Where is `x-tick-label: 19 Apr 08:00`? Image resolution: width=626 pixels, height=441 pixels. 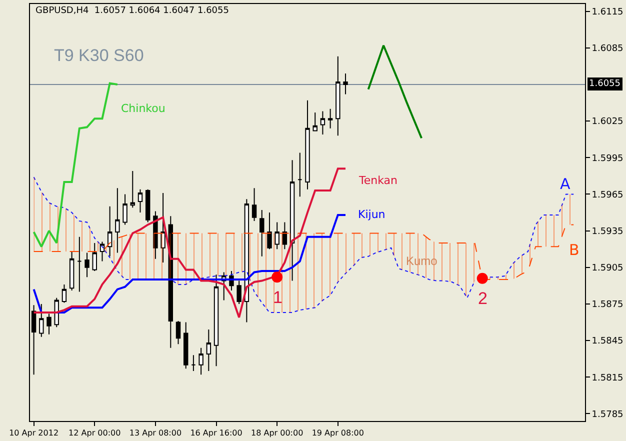 x-tick-label: 19 Apr 08:00 is located at coordinates (338, 433).